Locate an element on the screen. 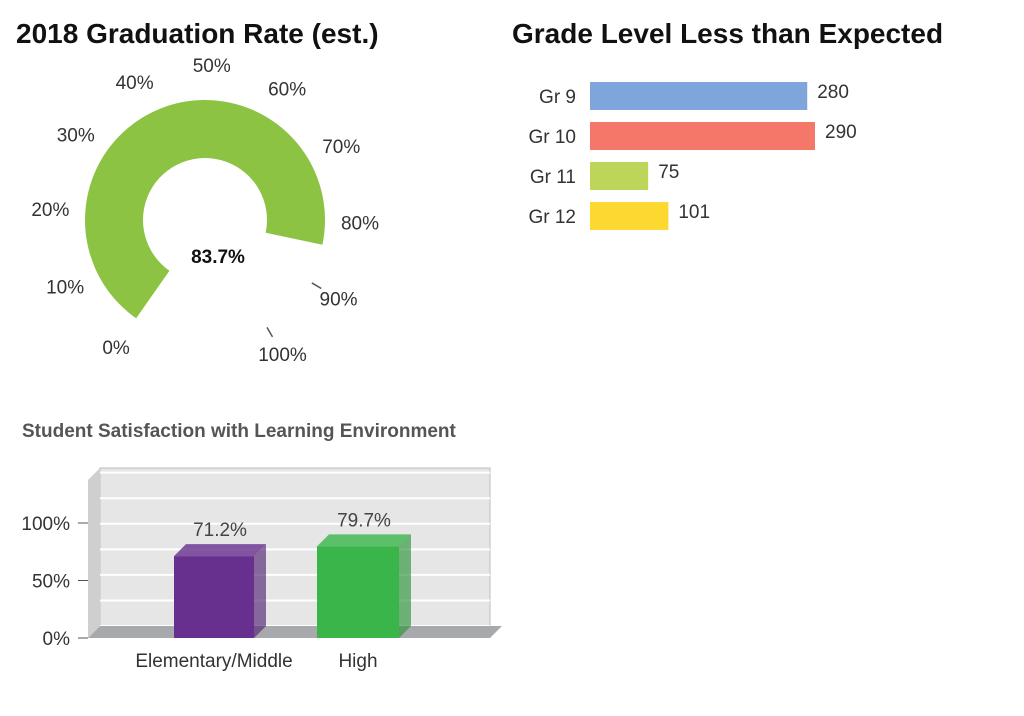  gauge-tick-label: 10% is located at coordinates (65, 288).